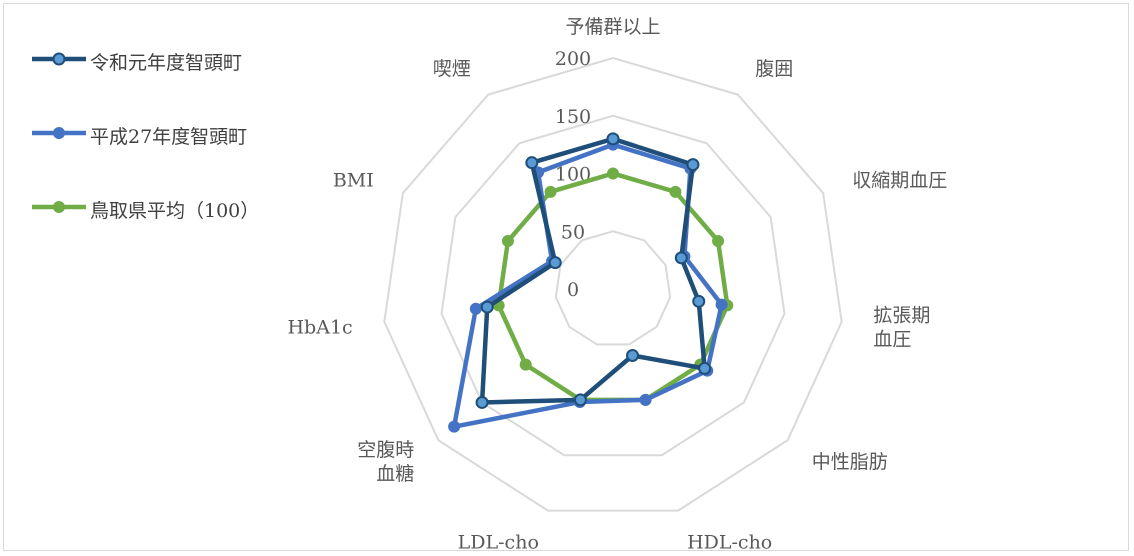 The height and width of the screenshot is (556, 1134). What do you see at coordinates (573, 59) in the screenshot?
I see `radial-tick-label: 200` at bounding box center [573, 59].